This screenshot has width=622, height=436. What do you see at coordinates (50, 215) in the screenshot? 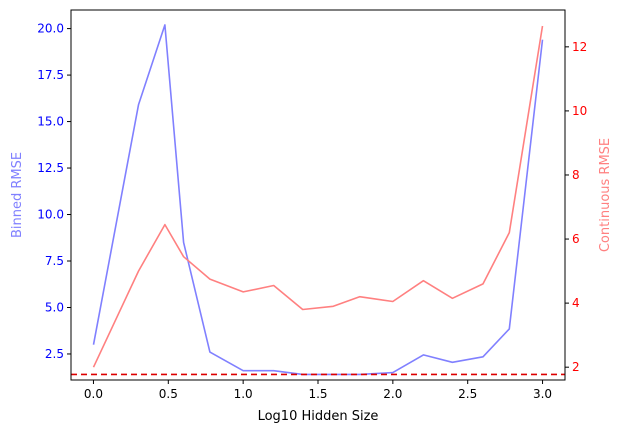
I see `left-tick-label: 10.0` at bounding box center [50, 215].